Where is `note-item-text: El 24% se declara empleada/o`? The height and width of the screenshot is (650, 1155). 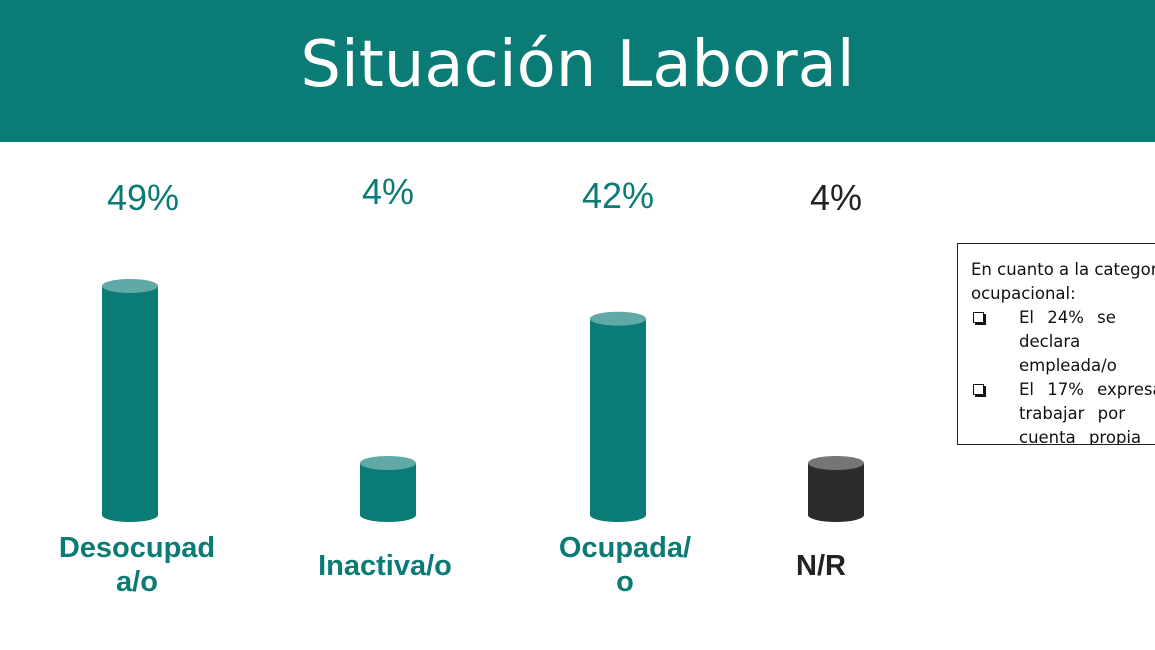
note-item-text: El 24% se declara empleada/o is located at coordinates (1068, 341).